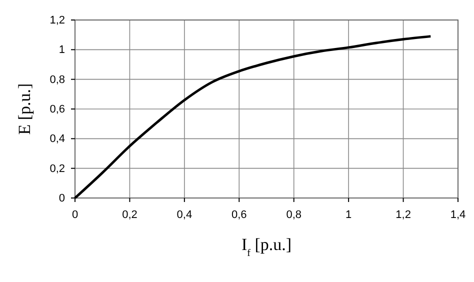 The width and height of the screenshot is (474, 282). I want to click on y-tick-label: 0, so click(61, 198).